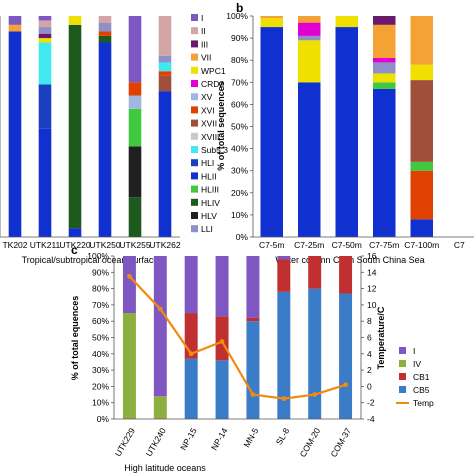  What do you see at coordinates (372, 289) in the screenshot?
I see `c-y2-tick-label: 12` at bounding box center [372, 289].